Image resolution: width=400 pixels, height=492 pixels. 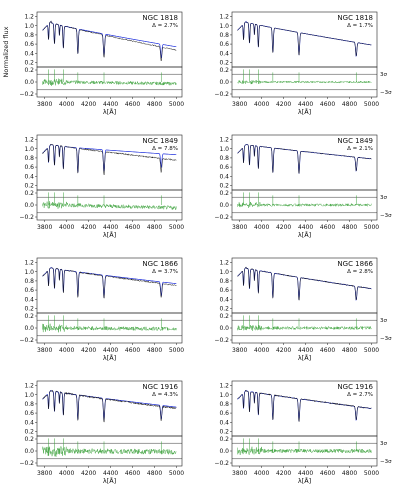 What do you see at coordinates (165, 149) in the screenshot?
I see `panel-delta: Δ = 7.8%` at bounding box center [165, 149].